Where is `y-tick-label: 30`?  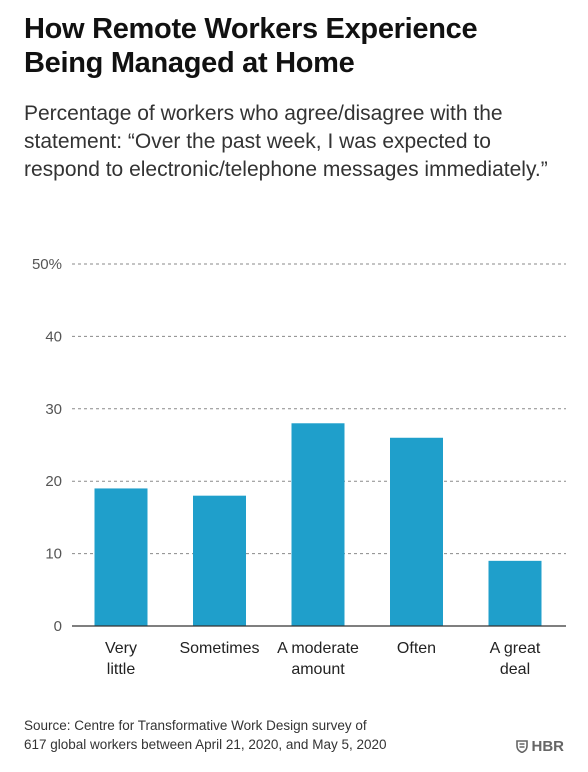 y-tick-label: 30 is located at coordinates (53, 409).